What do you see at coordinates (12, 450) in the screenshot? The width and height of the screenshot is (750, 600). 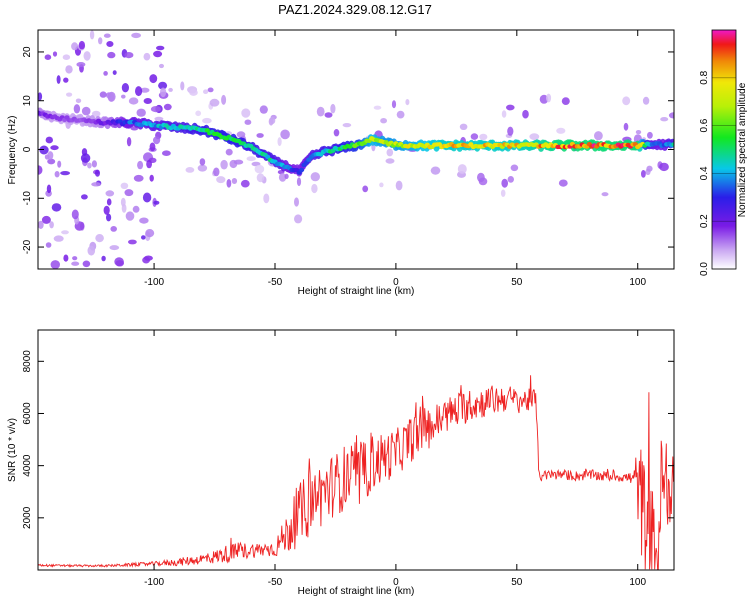 I see `snr-ylabel: SNR (10 * v/v)` at bounding box center [12, 450].